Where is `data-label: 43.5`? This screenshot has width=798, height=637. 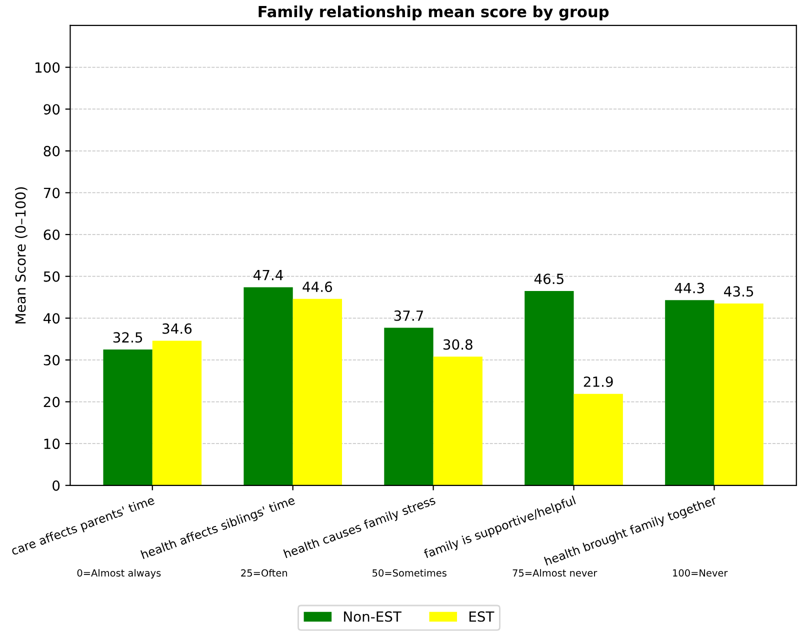
data-label: 43.5 is located at coordinates (739, 291).